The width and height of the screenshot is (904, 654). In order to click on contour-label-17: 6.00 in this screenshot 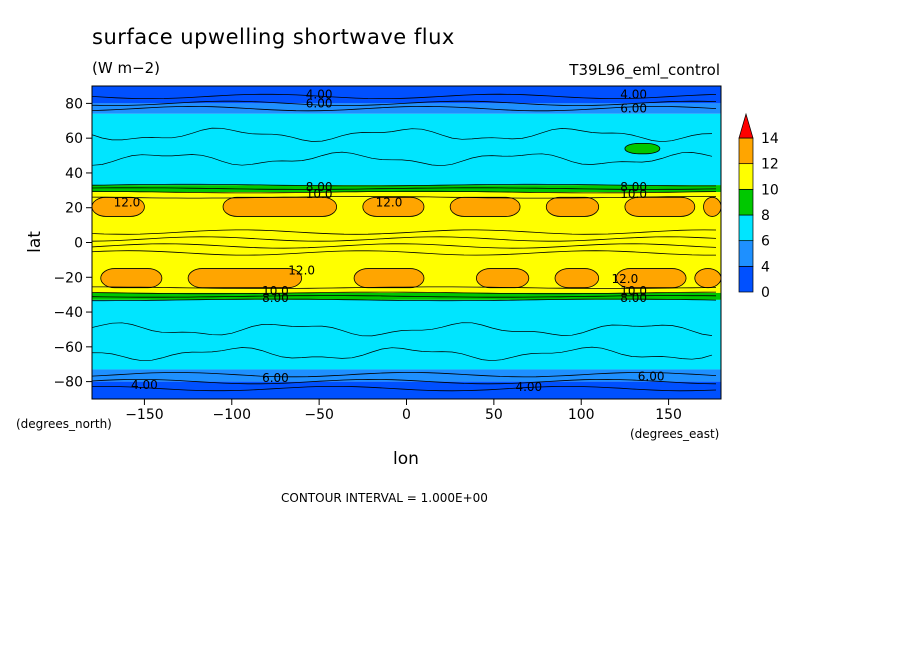, I will do `click(275, 378)`.